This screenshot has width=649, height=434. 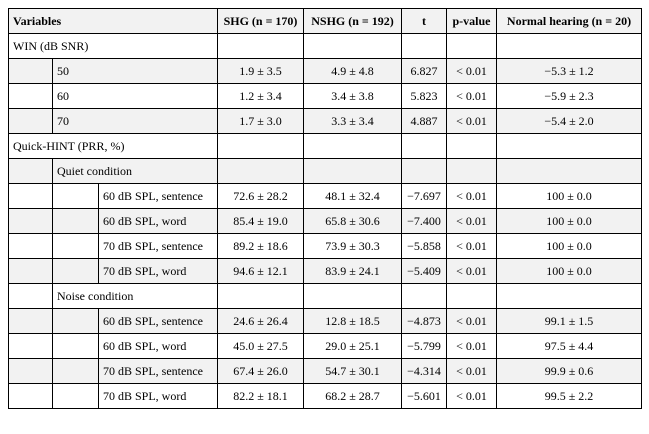 What do you see at coordinates (424, 246) in the screenshot?
I see `value-cell: −5.858` at bounding box center [424, 246].